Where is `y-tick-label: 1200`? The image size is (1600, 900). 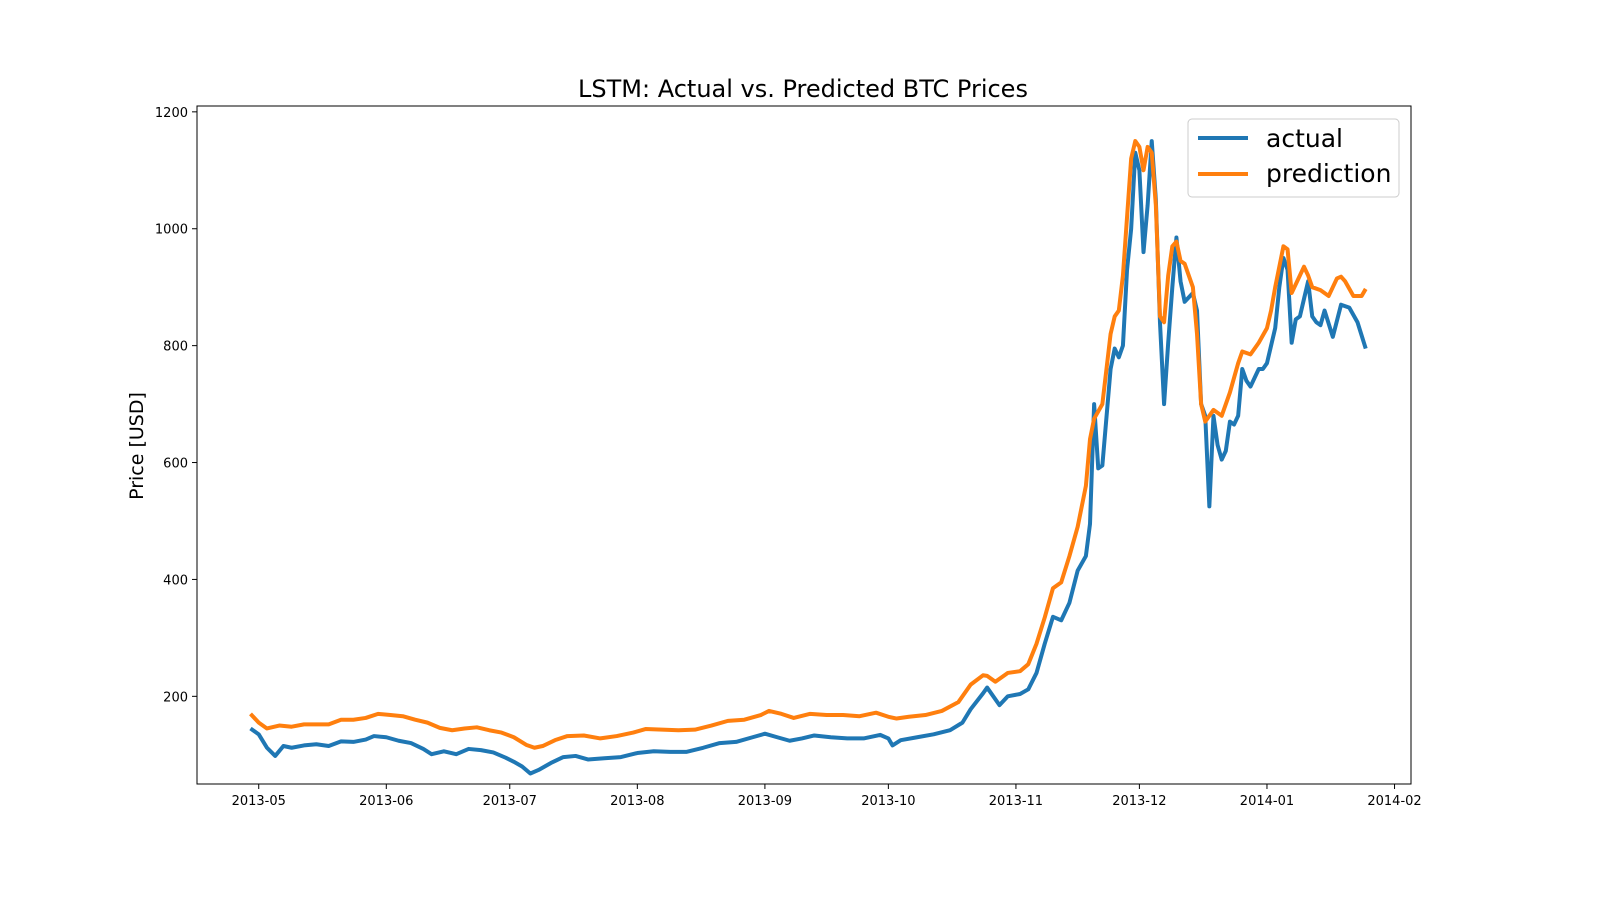 y-tick-label: 1200 is located at coordinates (171, 113).